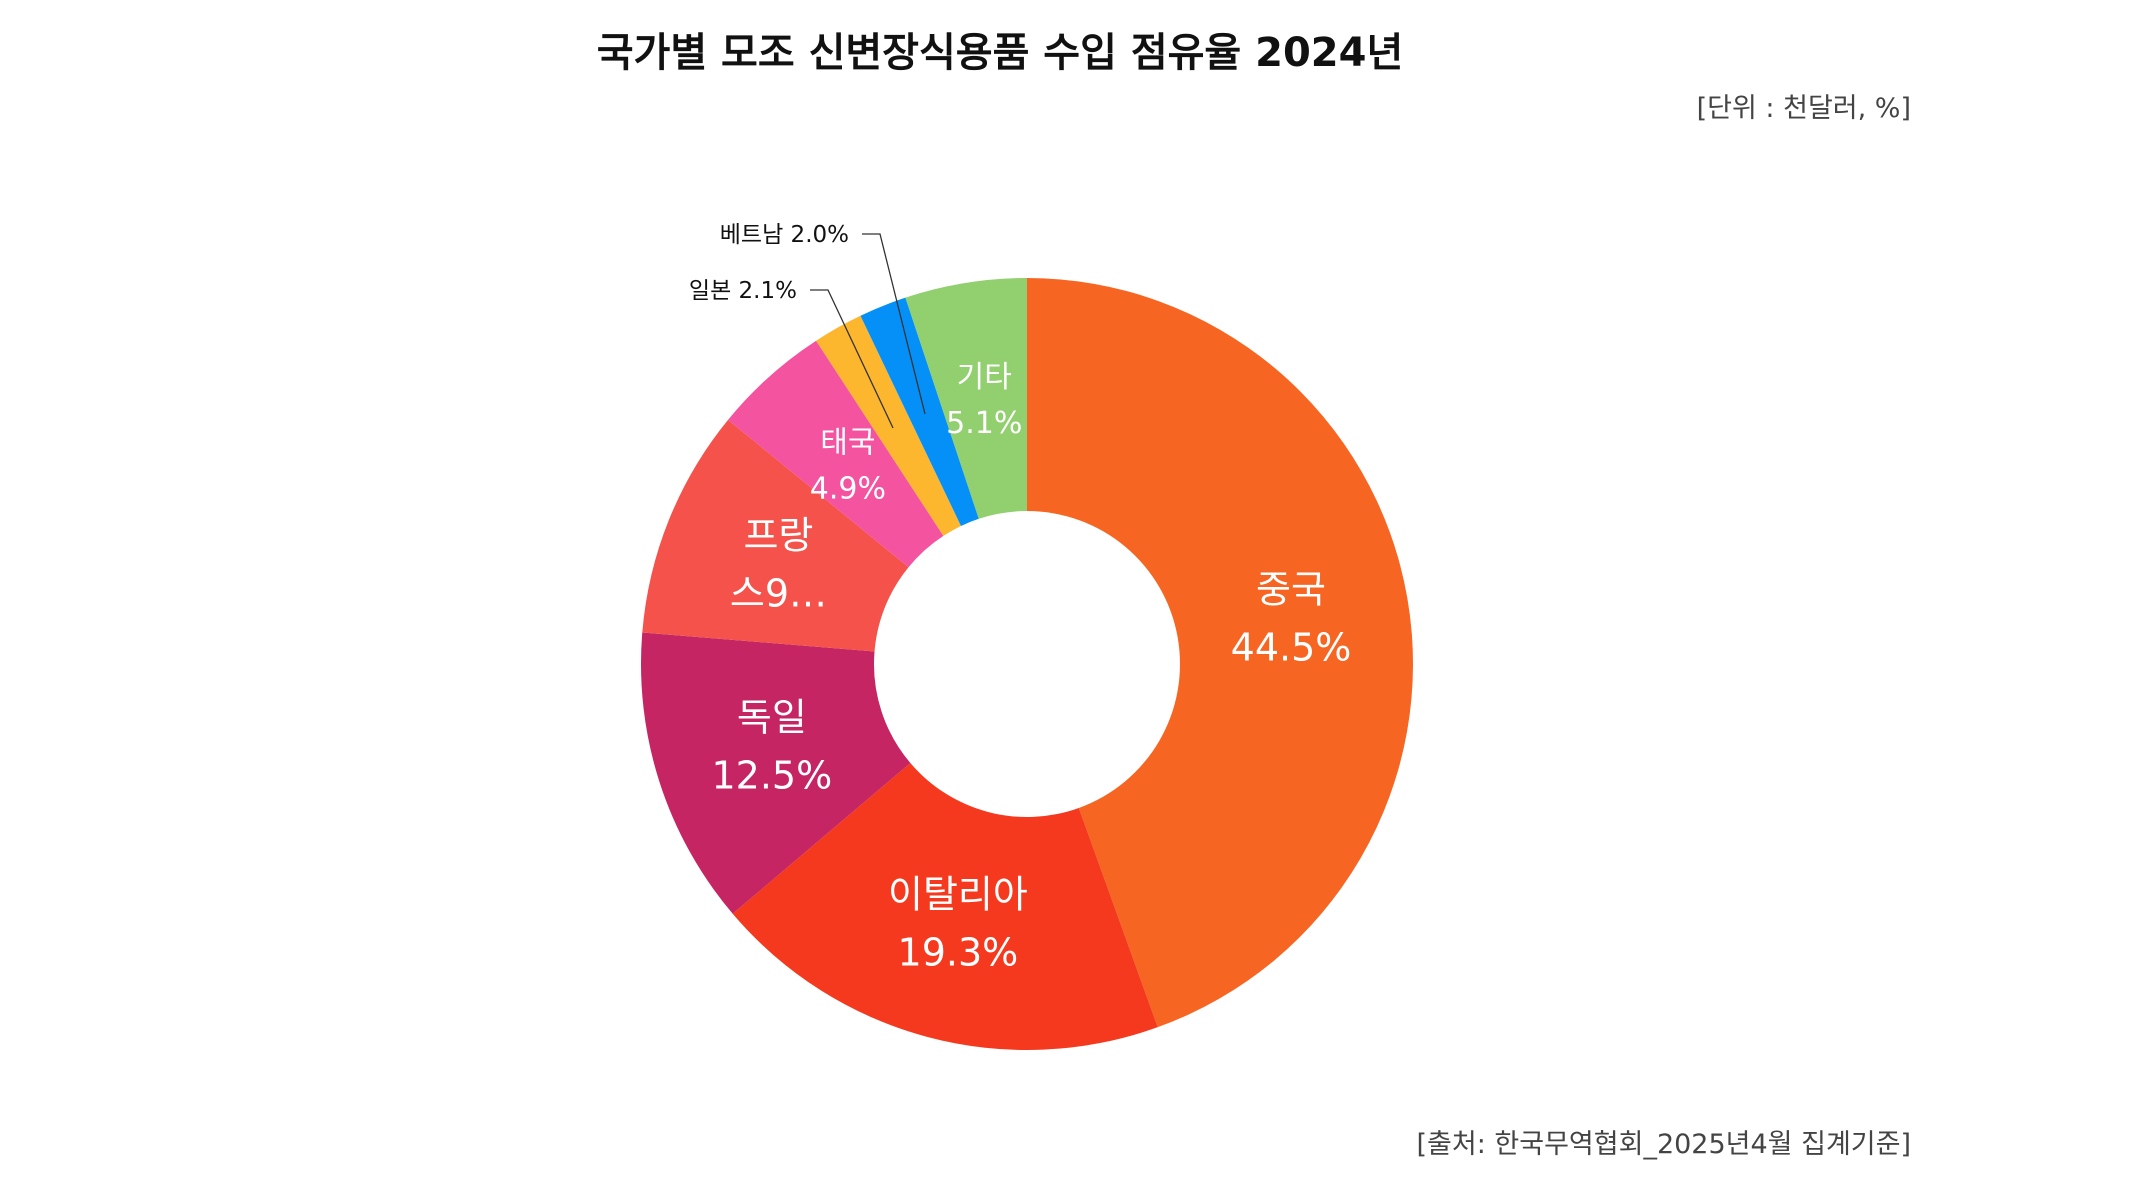 The image size is (2136, 1196). Describe the element at coordinates (1663, 1144) in the screenshot. I see `source-note: [출처: 한국무역협회_2025년4월 집계기준]` at that location.